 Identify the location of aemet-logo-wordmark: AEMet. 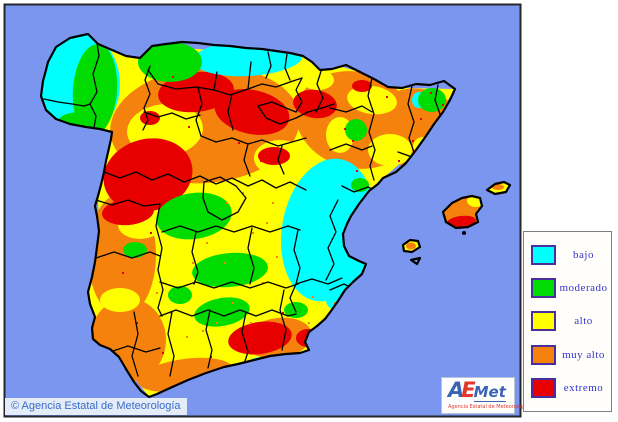
(481, 391).